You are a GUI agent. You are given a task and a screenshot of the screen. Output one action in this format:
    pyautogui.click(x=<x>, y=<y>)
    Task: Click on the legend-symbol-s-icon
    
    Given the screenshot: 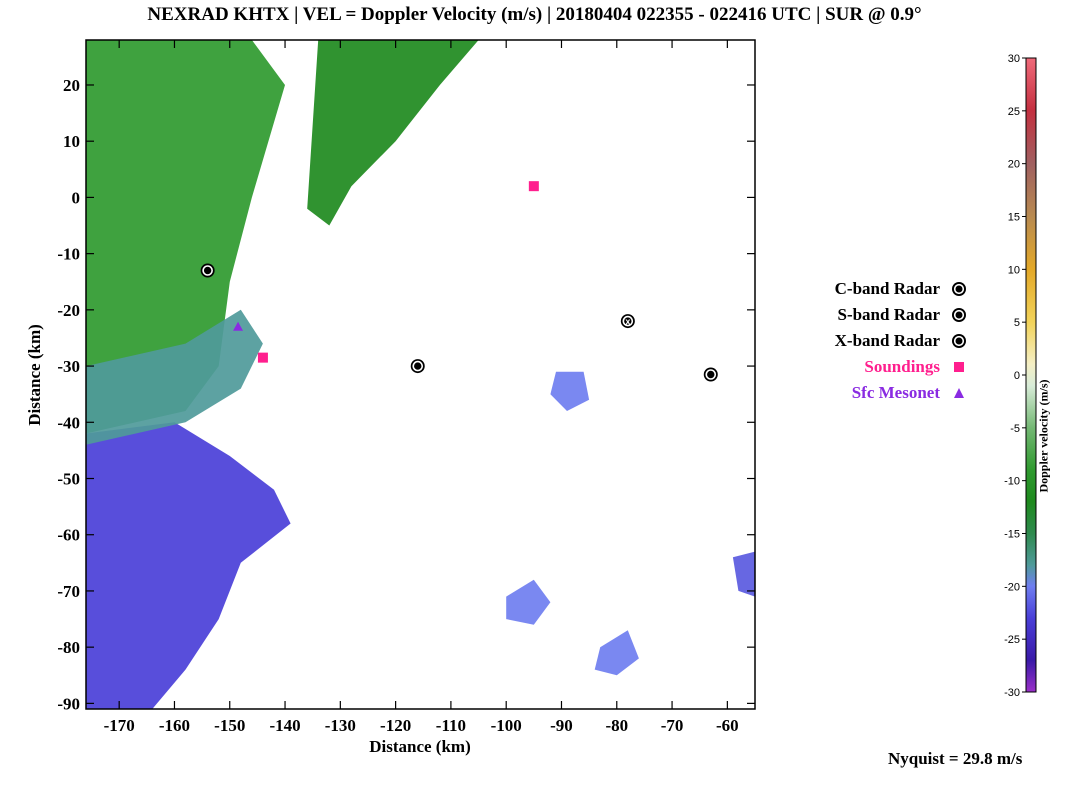 What is the action you would take?
    pyautogui.click(x=959, y=315)
    